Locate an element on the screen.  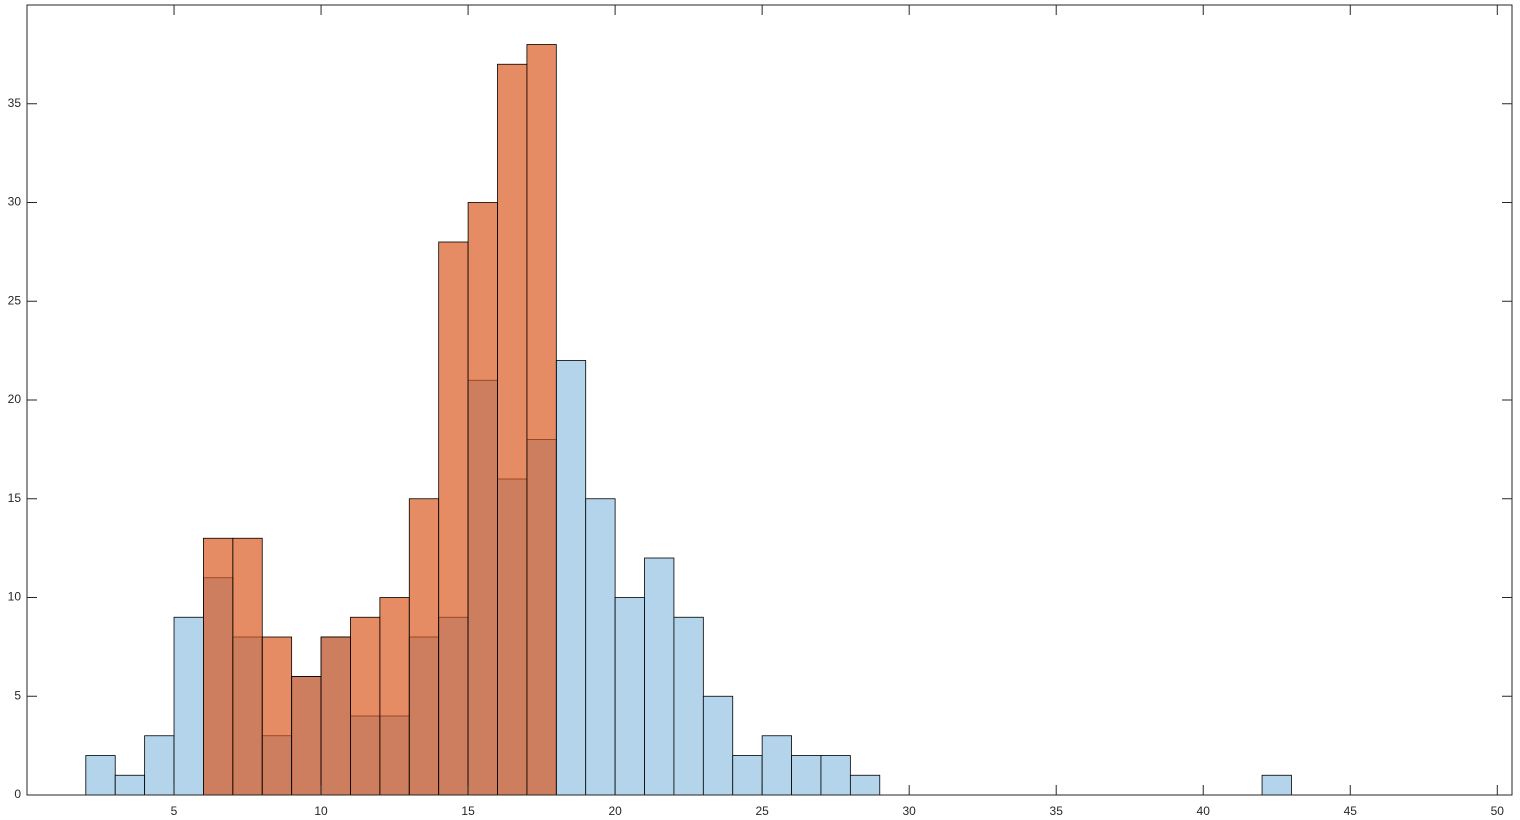
x-tick-label: 10 is located at coordinates (321, 811).